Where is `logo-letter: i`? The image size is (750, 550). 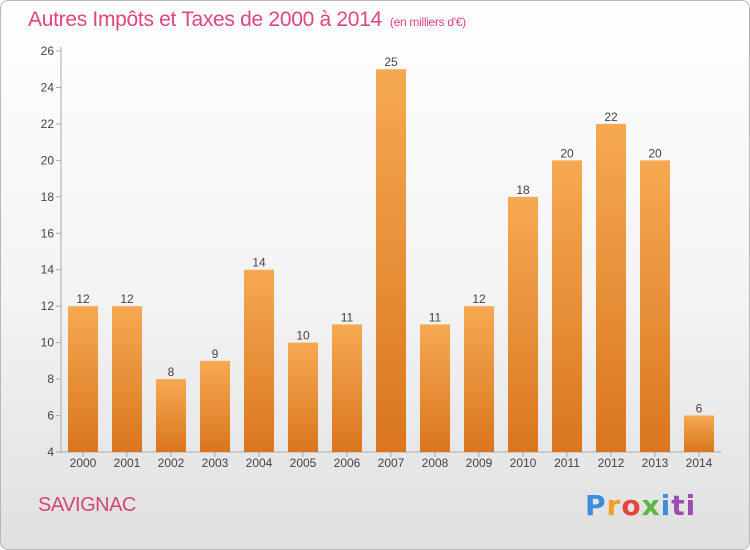 logo-letter: i is located at coordinates (666, 505).